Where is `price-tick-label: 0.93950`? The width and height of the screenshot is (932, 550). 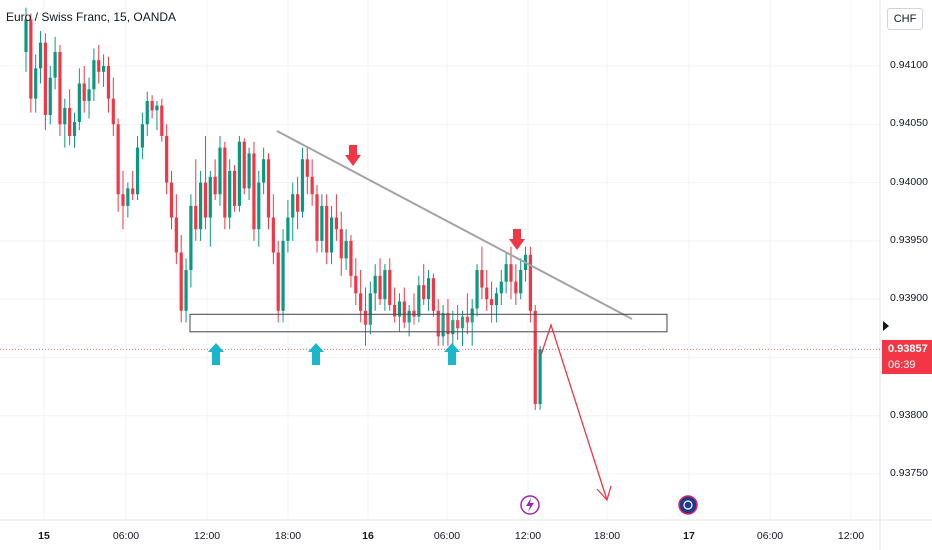 price-tick-label: 0.93950 is located at coordinates (909, 239).